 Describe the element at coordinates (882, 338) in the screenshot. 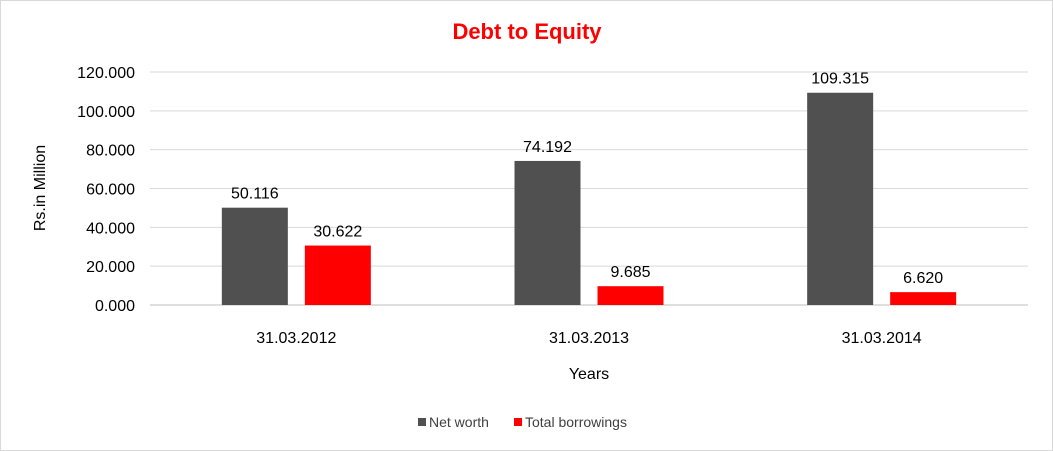

I see `x-tick-label: 31.03.2014` at that location.